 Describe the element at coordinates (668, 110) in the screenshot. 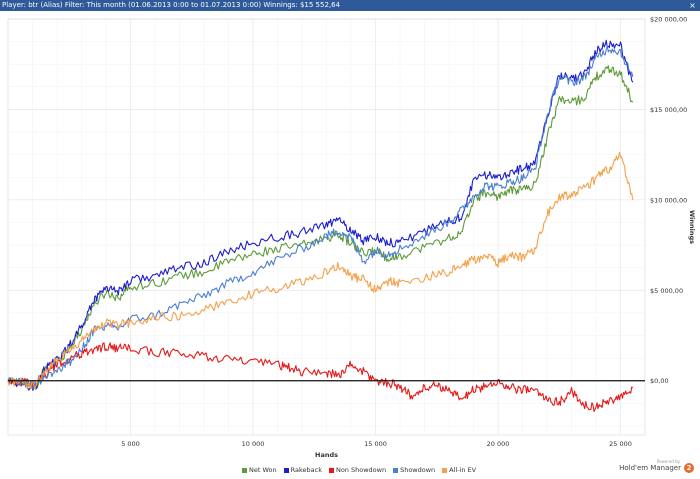

I see `y-tick-label: $15 000,00` at that location.